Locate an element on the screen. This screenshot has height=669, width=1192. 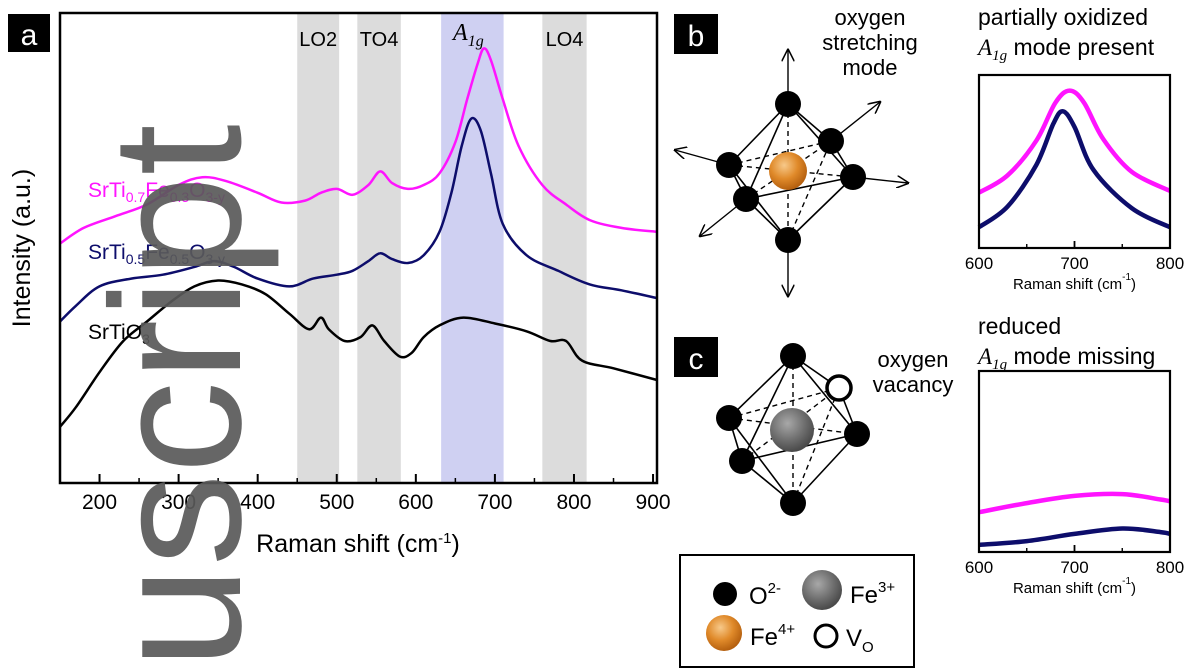
octahedron-vacancy is located at coordinates (793, 429).